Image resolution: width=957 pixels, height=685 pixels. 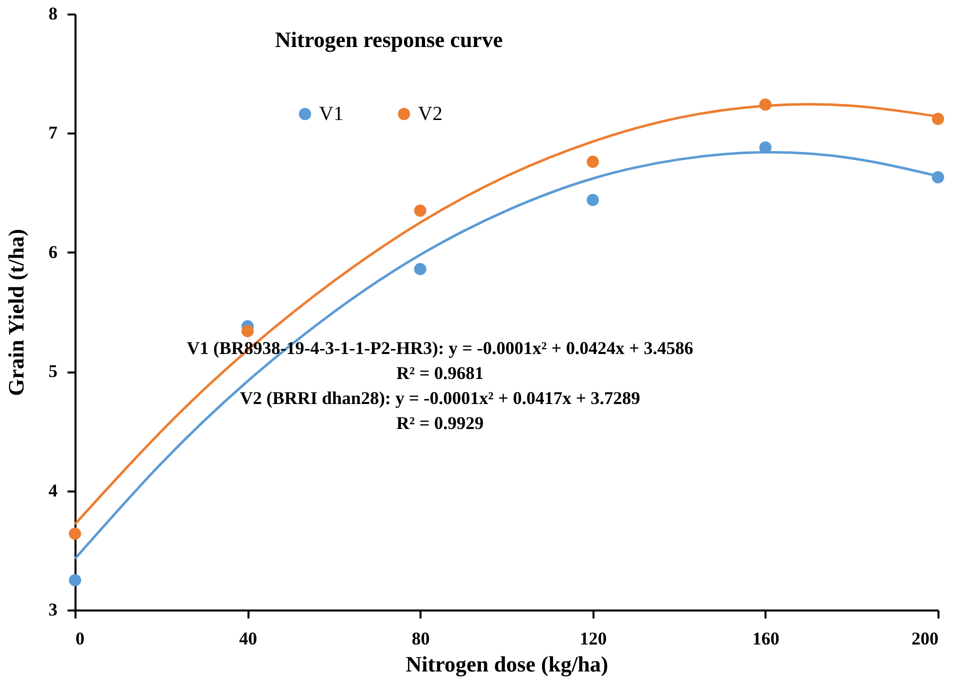 I want to click on x-tick-label: 40, so click(x=248, y=638).